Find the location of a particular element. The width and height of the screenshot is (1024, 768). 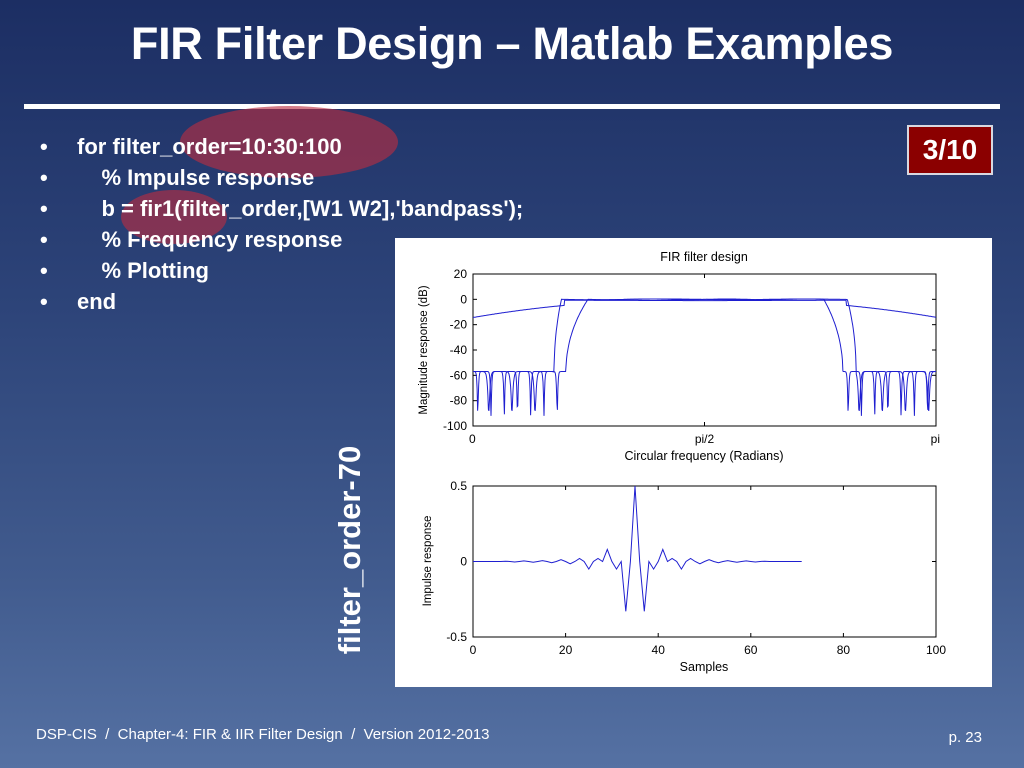

y-tick-label: -80 is located at coordinates (459, 401).